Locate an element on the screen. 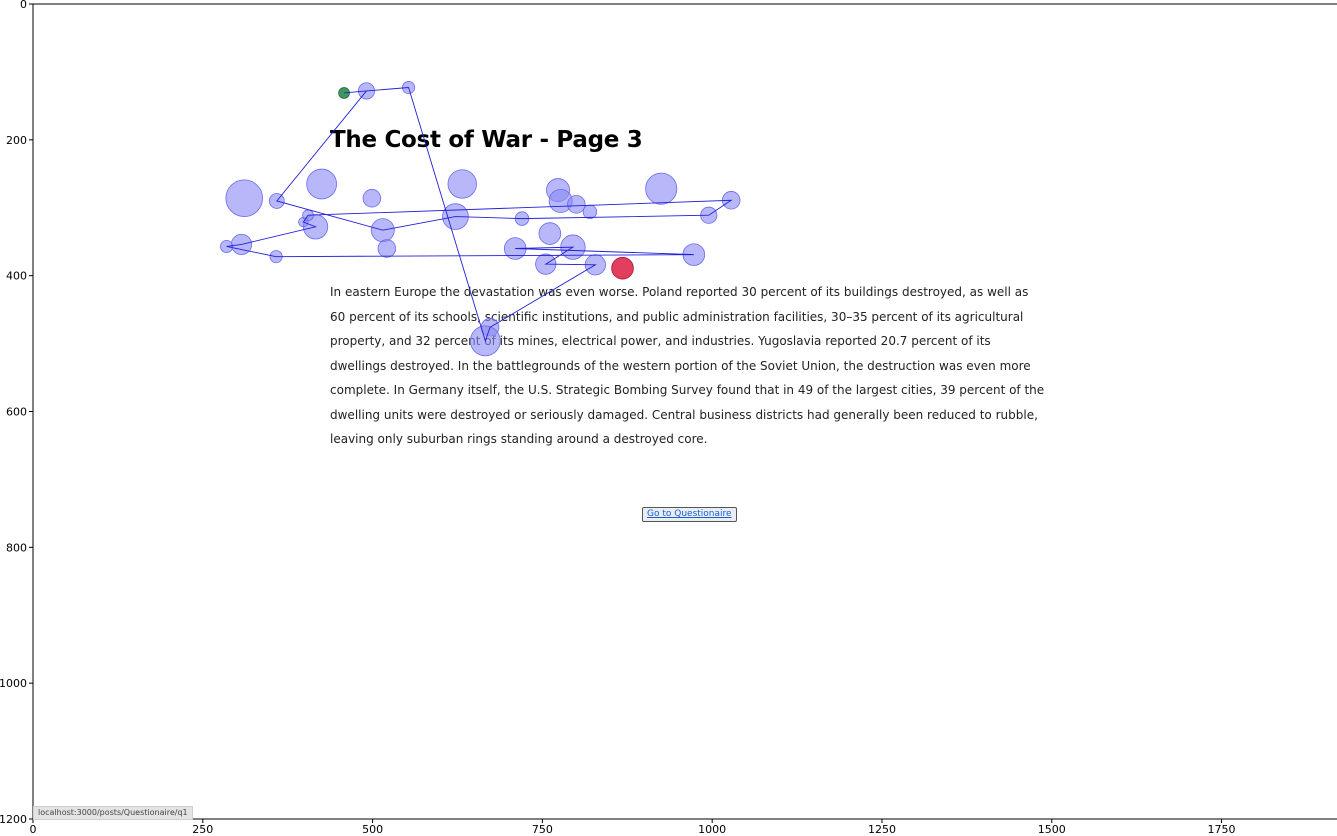 The width and height of the screenshot is (1337, 836). y-tick-label: 200 is located at coordinates (16, 140).